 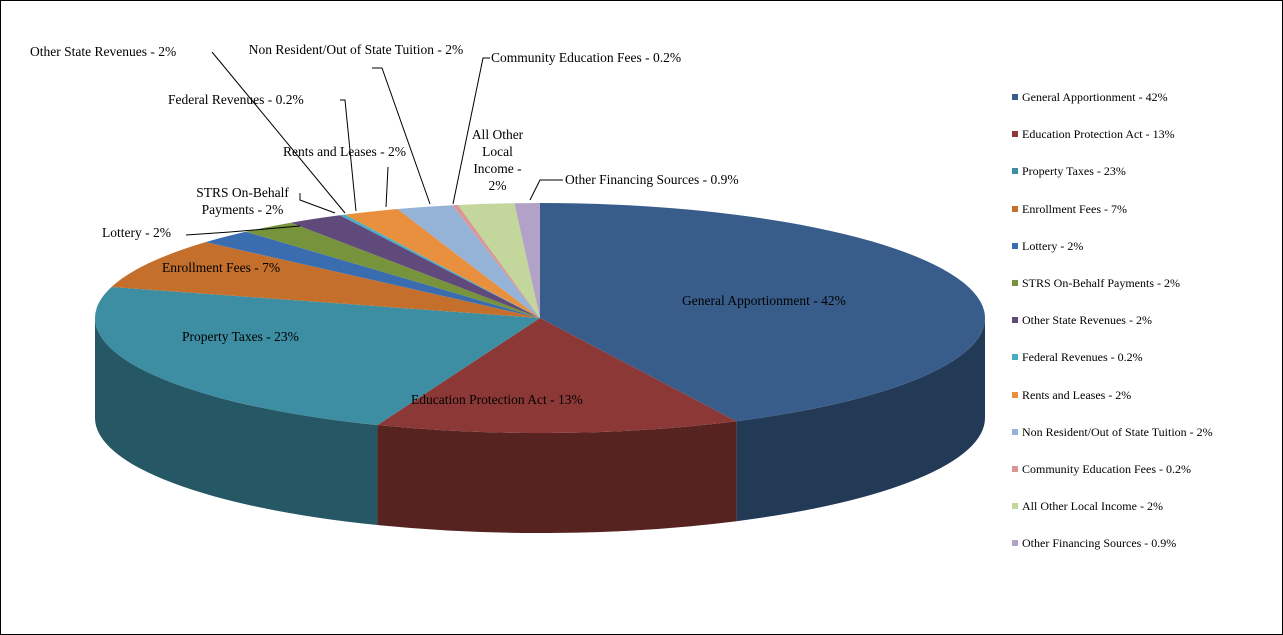 I want to click on legend-label: Community Education Fees - 0.2%, so click(x=1106, y=469).